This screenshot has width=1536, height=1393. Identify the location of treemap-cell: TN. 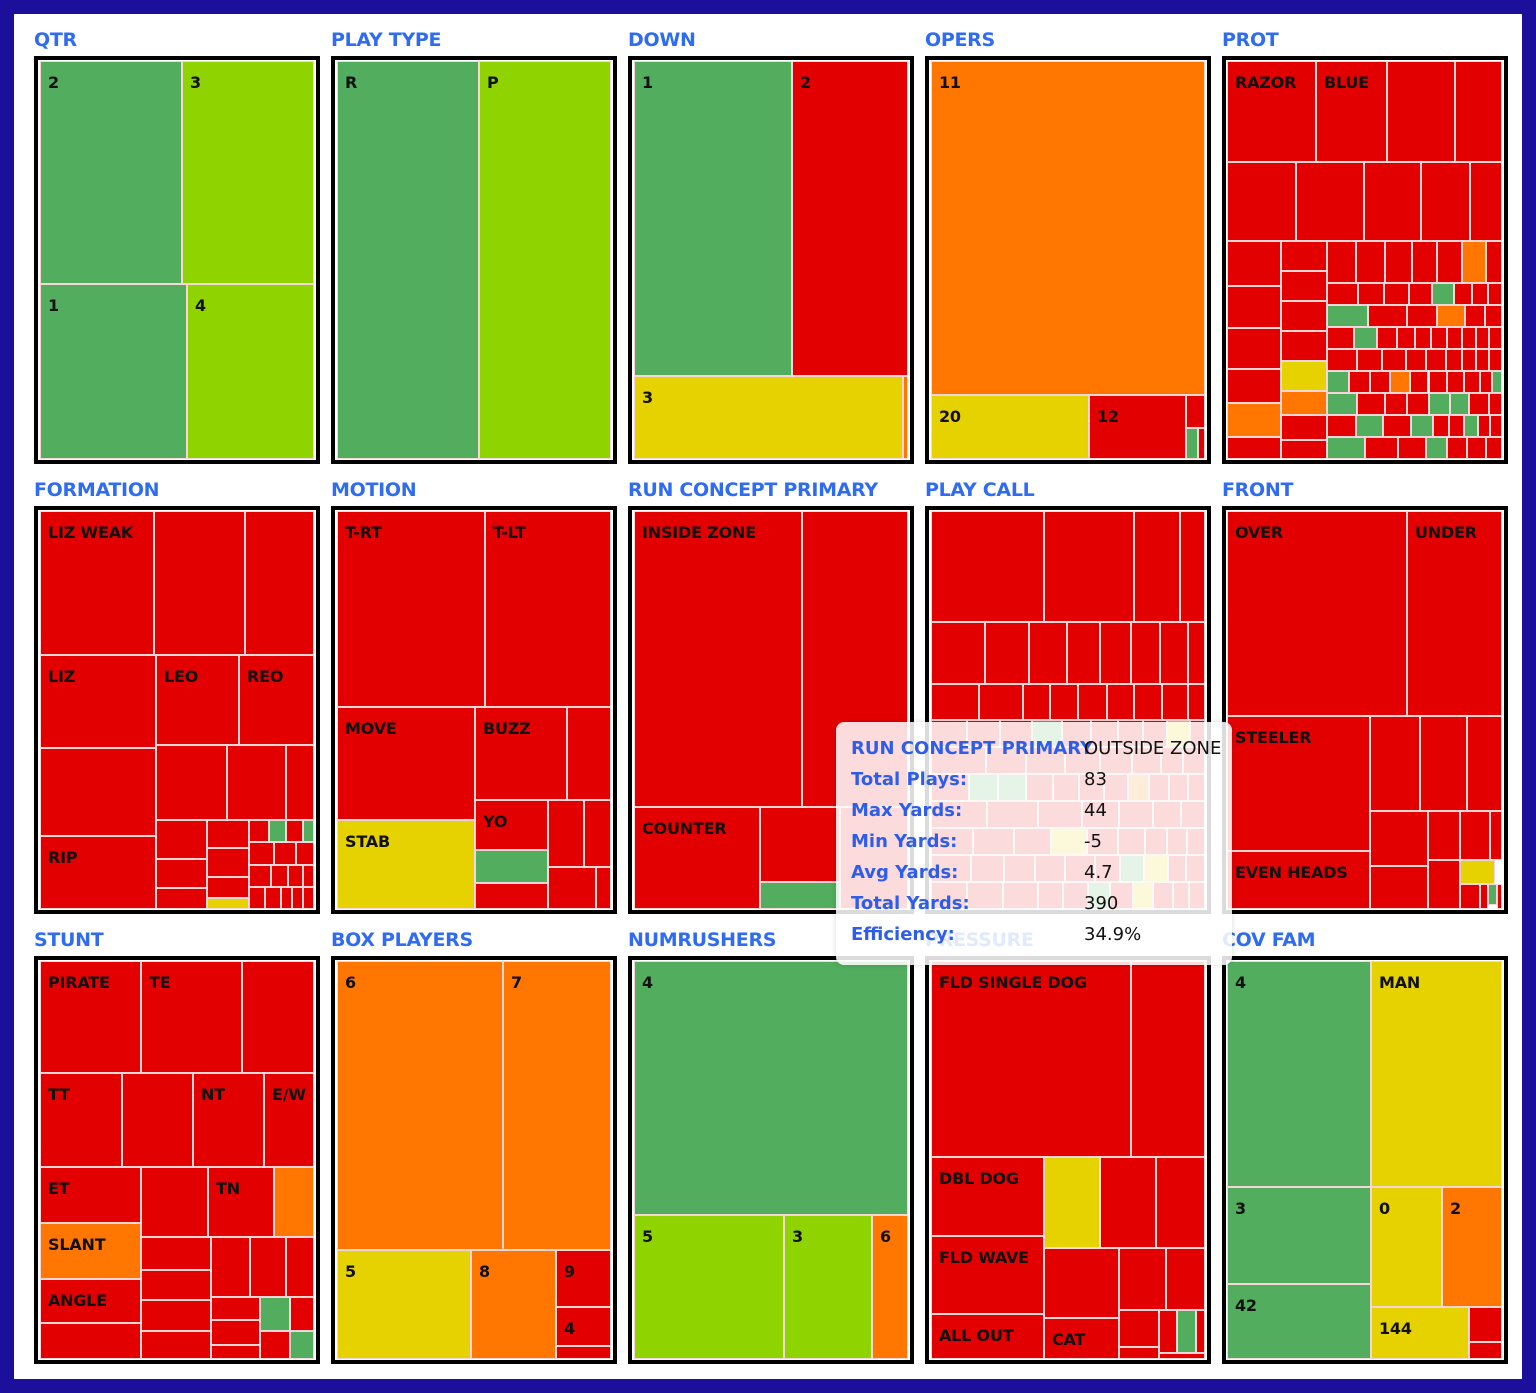
(241, 1202).